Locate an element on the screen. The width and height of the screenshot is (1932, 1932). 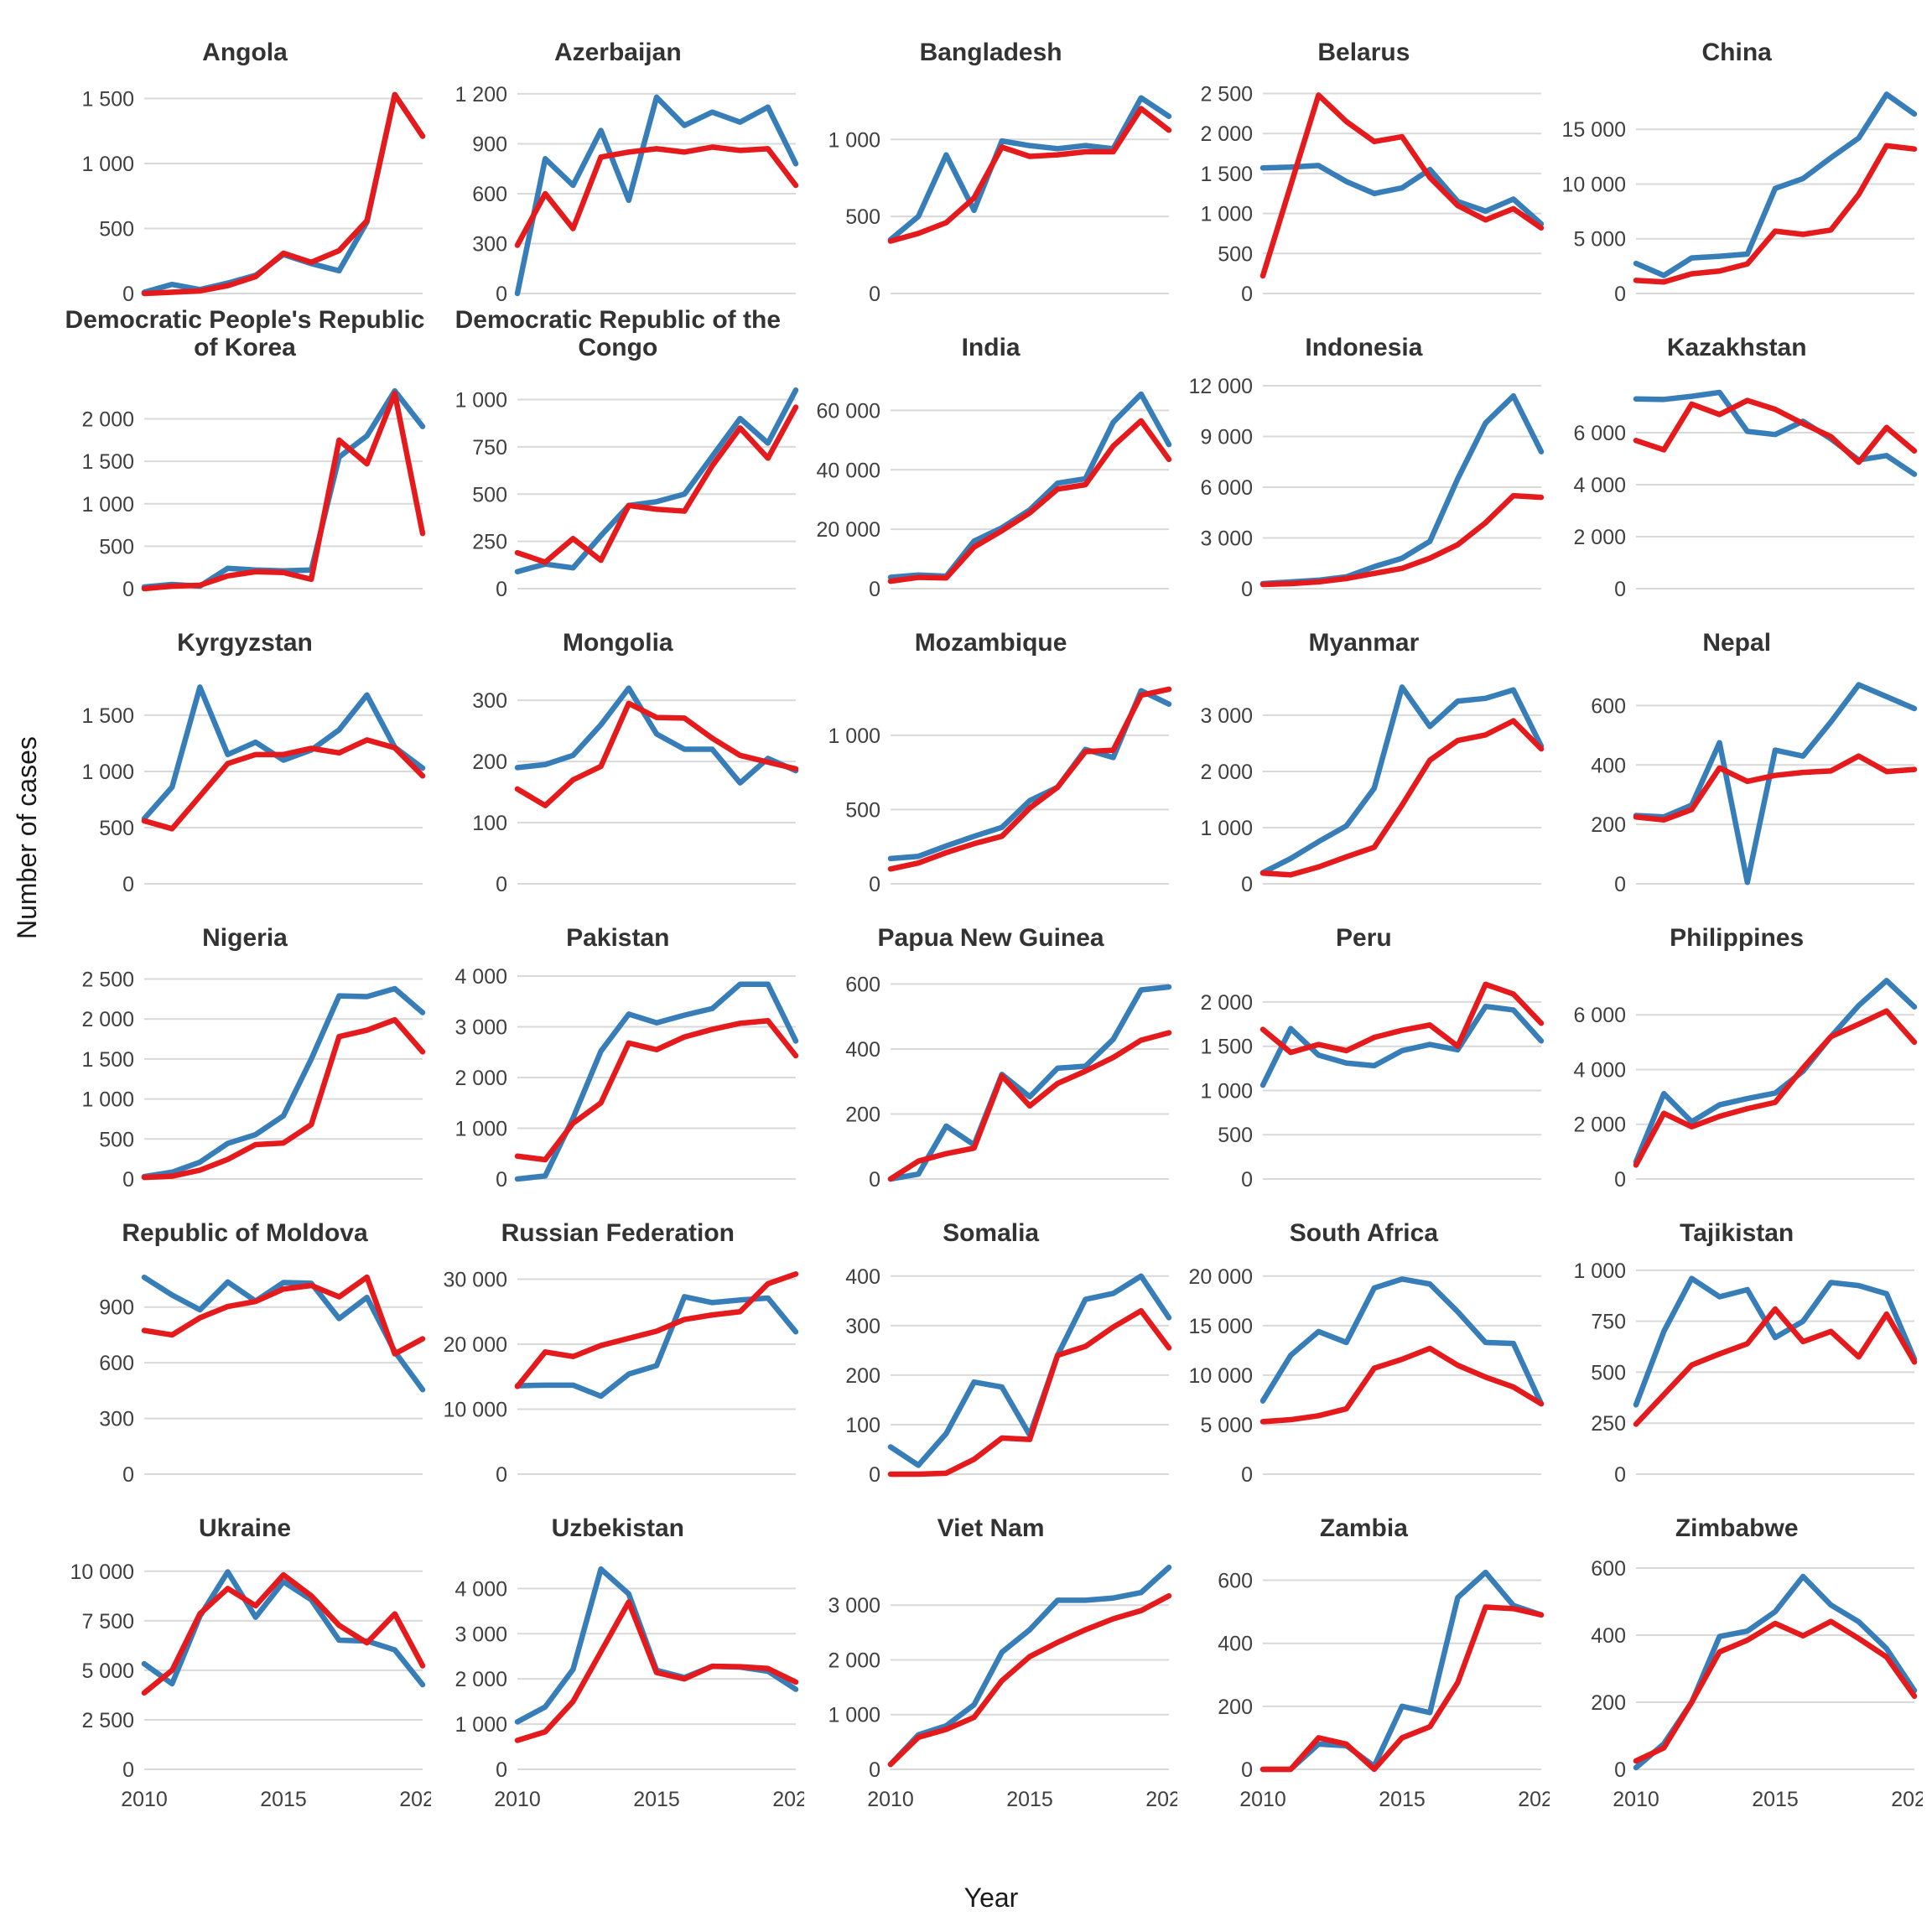
y-tick-label: 1 200 is located at coordinates (480, 94).